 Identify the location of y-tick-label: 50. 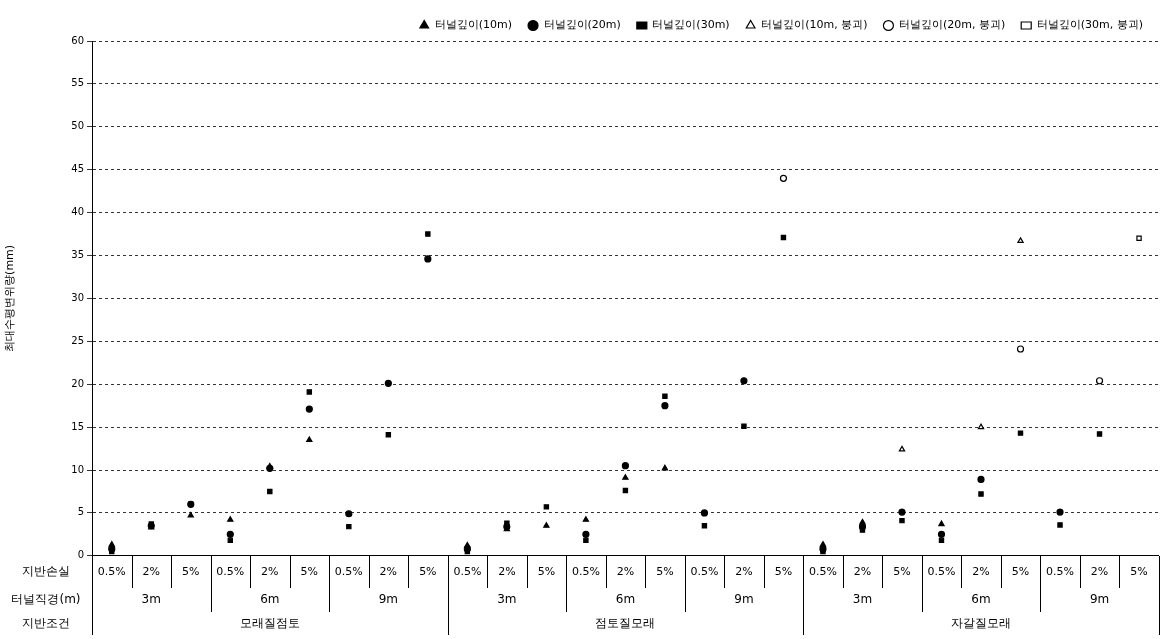
(77, 126).